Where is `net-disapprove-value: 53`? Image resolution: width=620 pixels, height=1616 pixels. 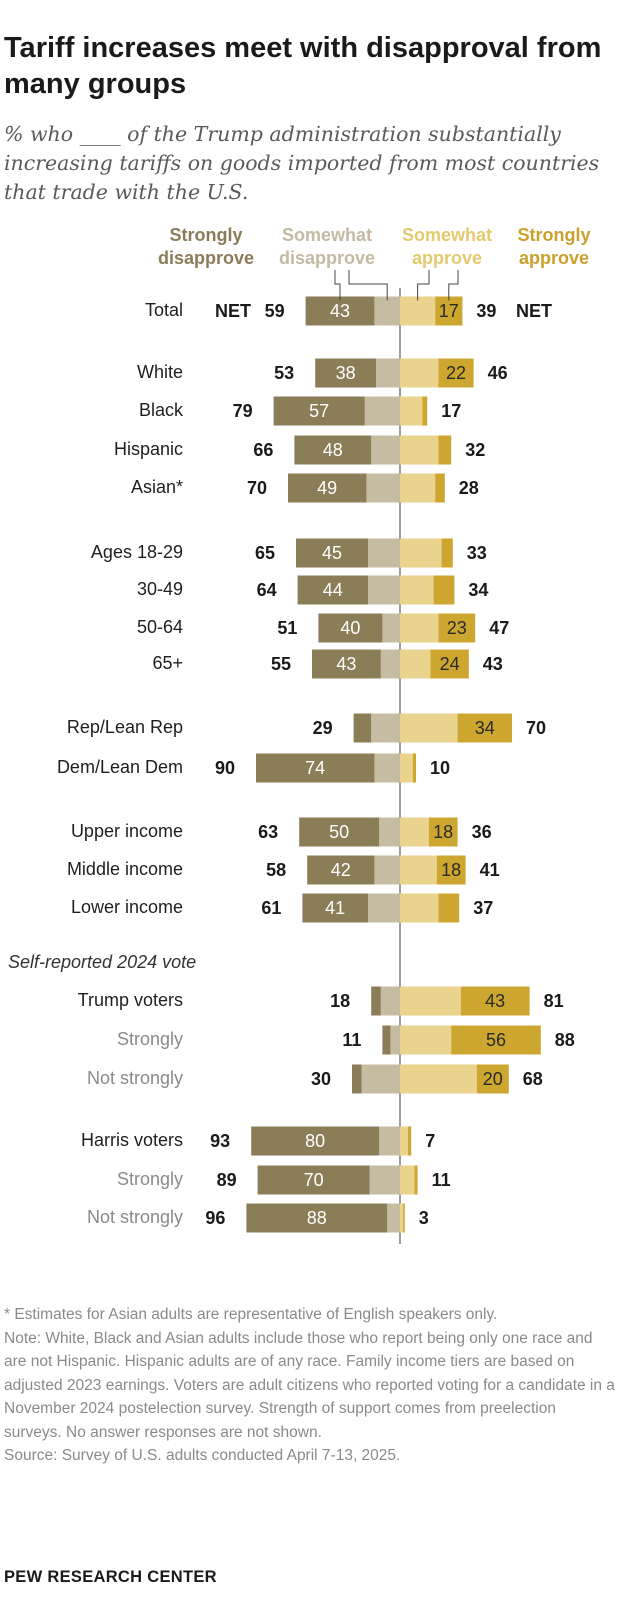
net-disapprove-value: 53 is located at coordinates (284, 373).